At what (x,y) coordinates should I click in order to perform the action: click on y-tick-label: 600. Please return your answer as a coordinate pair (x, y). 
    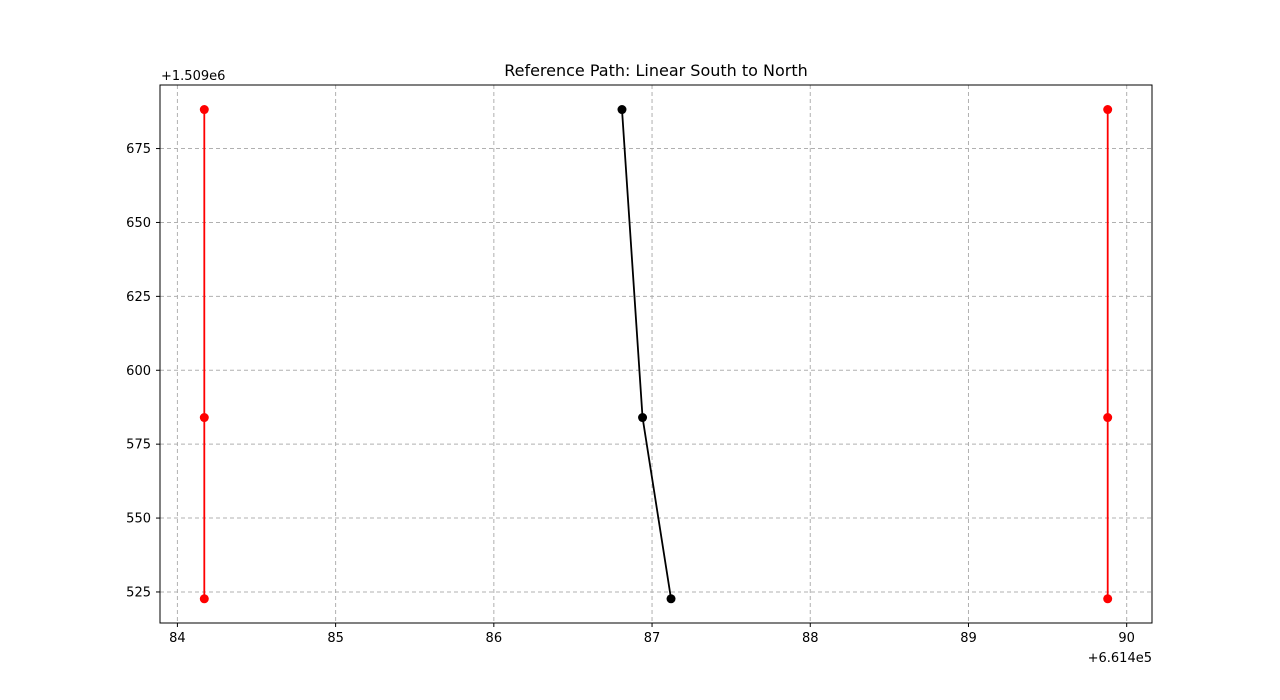
    Looking at the image, I should click on (138, 371).